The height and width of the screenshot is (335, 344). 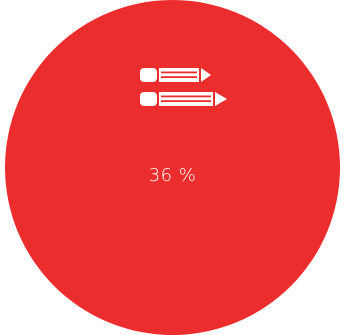 What do you see at coordinates (172, 175) in the screenshot?
I see `stat-value: 36 %` at bounding box center [172, 175].